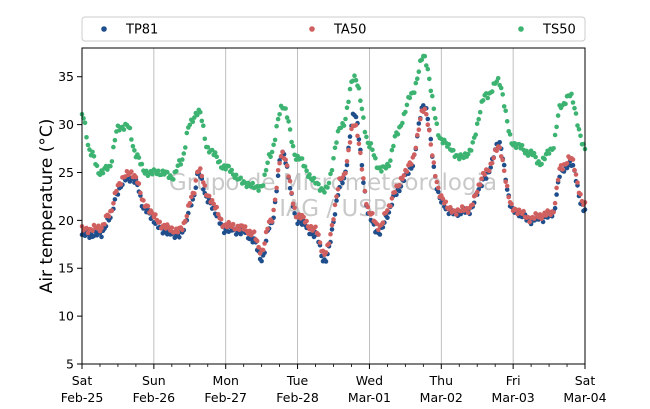  What do you see at coordinates (297, 397) in the screenshot?
I see `x-tick-label-date: Feb-28` at bounding box center [297, 397].